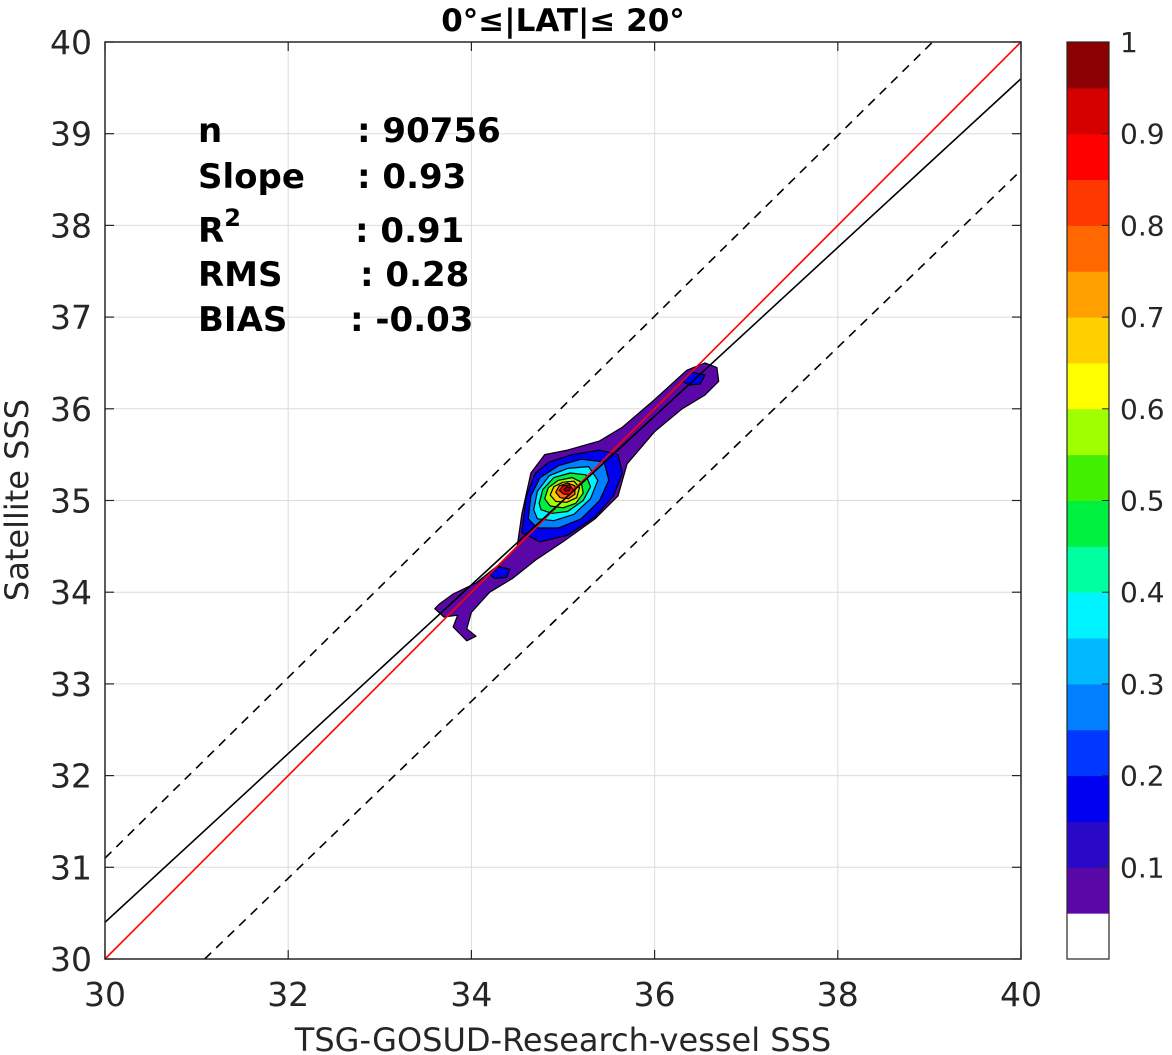  Describe the element at coordinates (500, 572) in the screenshot. I see `contour-level-0.15` at that location.